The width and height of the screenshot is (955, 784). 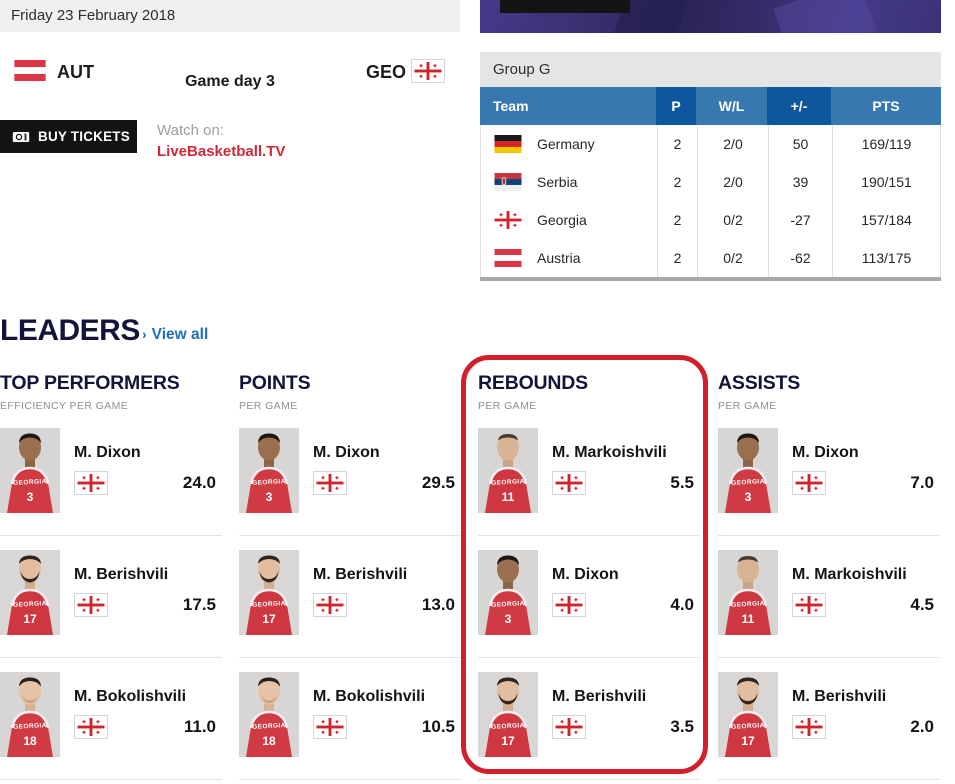 I want to click on standings-row-georgia: Georgia 2 0/2 -27 157/184, so click(x=710, y=220).